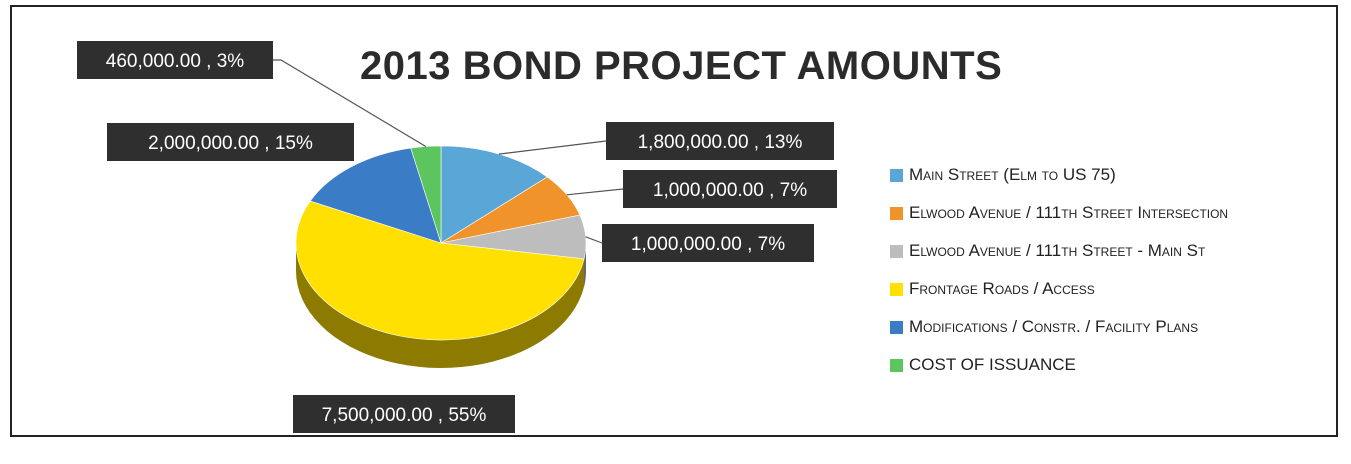 The image size is (1351, 464). I want to click on data-label-5: 460,000.00 , 3%, so click(175, 61).